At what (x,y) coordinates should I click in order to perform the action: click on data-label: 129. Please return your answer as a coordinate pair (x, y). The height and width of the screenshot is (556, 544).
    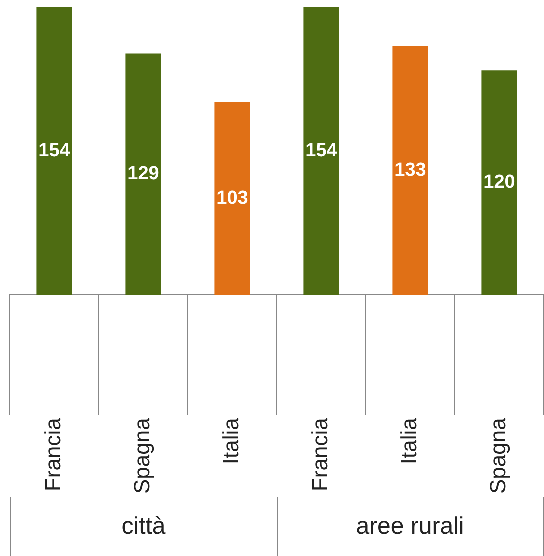
    Looking at the image, I should click on (144, 174).